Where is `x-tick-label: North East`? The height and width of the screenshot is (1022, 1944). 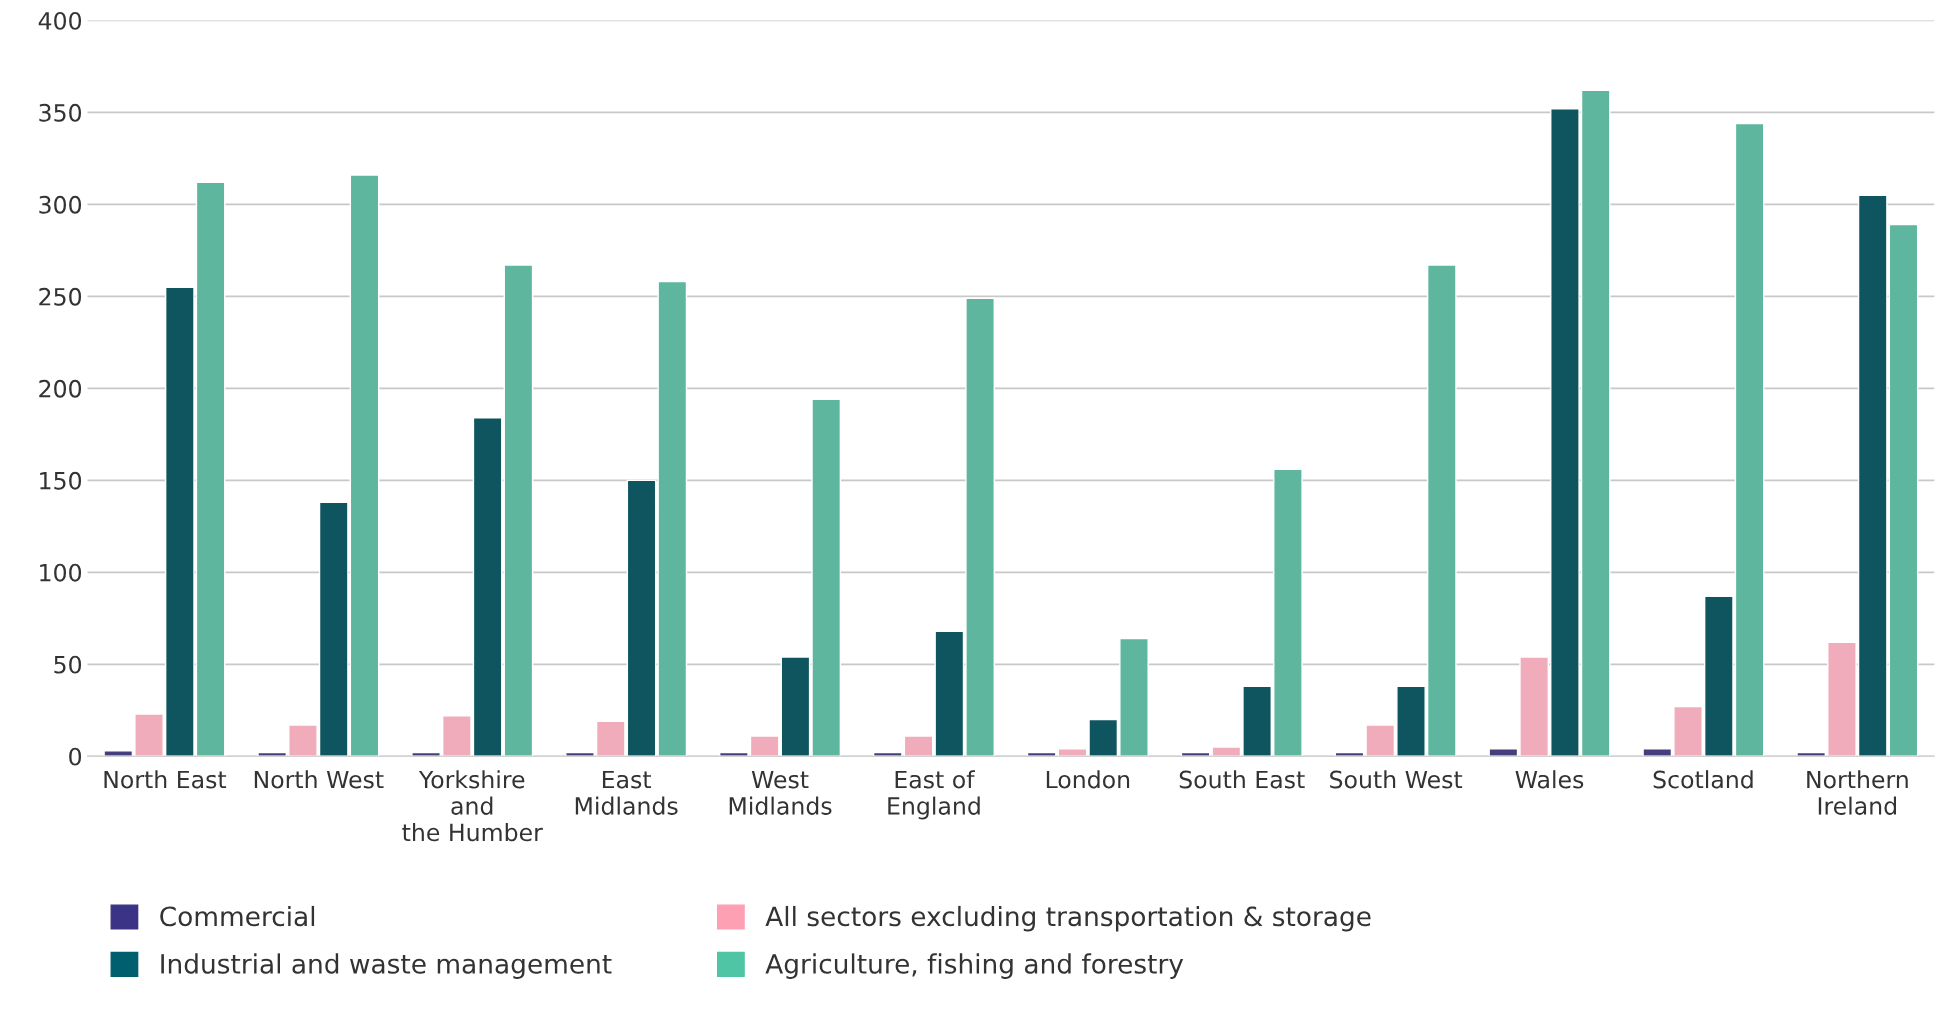
x-tick-label: North East is located at coordinates (165, 779).